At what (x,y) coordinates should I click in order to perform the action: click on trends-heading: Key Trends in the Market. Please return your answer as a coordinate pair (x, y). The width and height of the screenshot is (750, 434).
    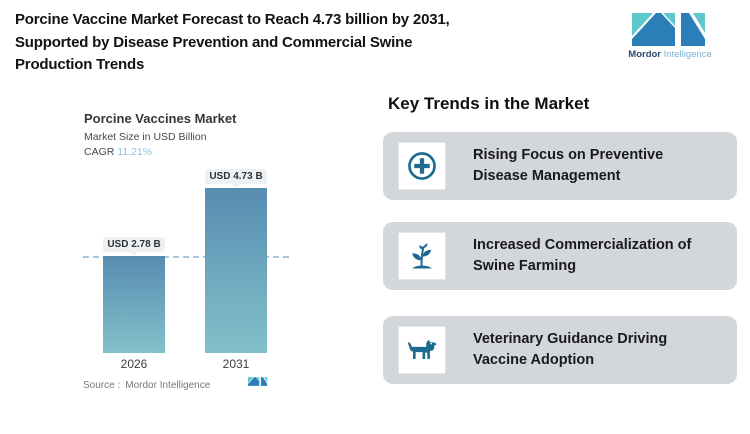
    Looking at the image, I should click on (489, 103).